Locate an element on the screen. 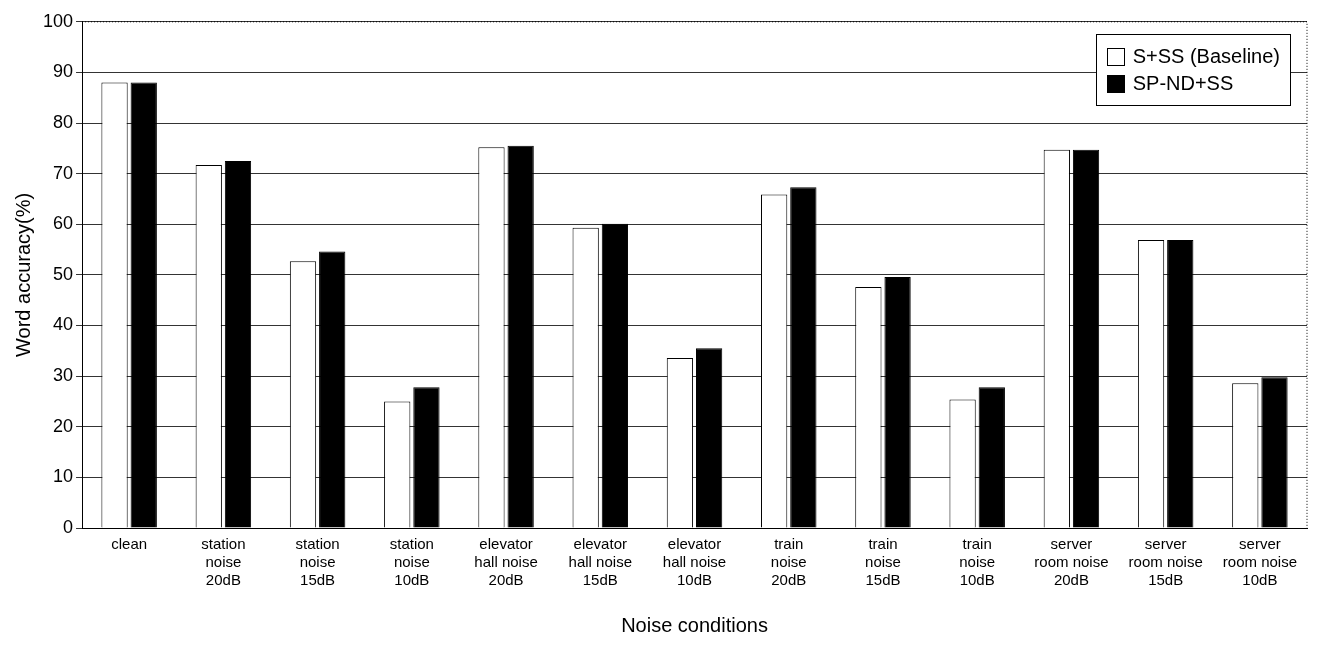 The height and width of the screenshot is (650, 1335). y-tick-label: 10 is located at coordinates (63, 476).